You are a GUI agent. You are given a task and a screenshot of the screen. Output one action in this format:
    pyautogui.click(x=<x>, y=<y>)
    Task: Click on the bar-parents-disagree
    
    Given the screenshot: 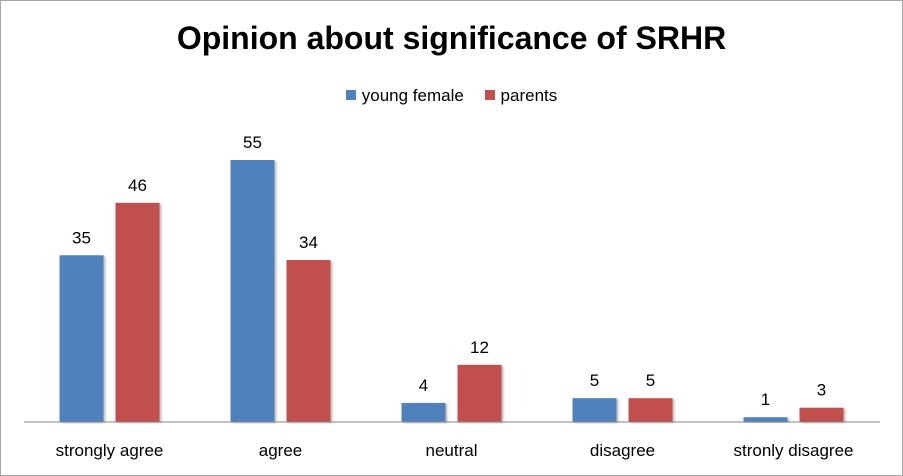 What is the action you would take?
    pyautogui.click(x=650, y=410)
    